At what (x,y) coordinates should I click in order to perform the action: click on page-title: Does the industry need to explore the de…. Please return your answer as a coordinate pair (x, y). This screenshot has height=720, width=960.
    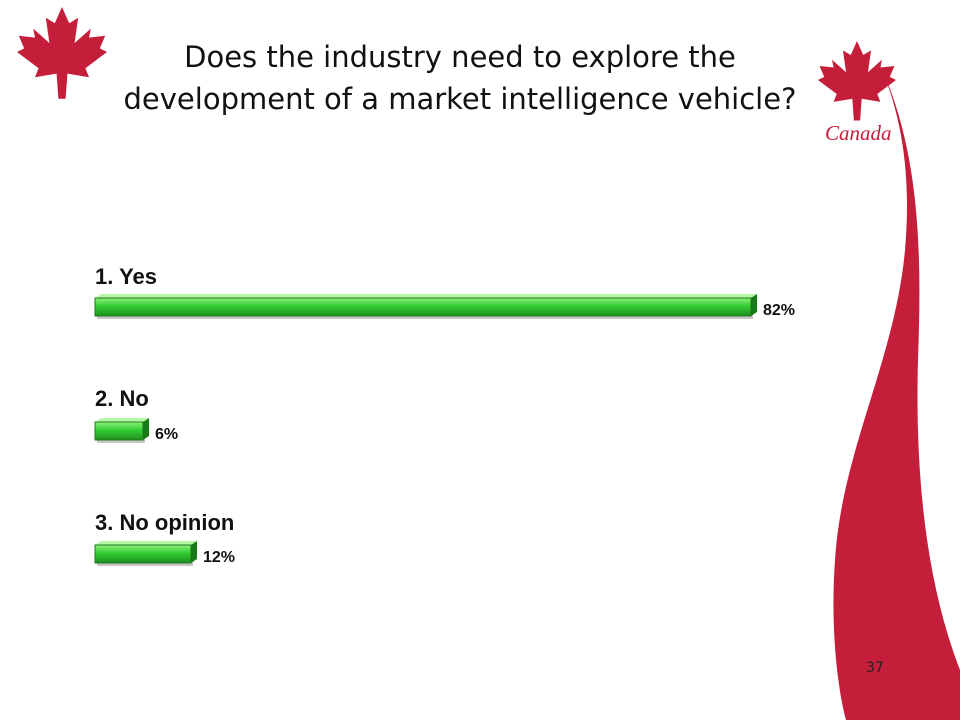
    Looking at the image, I should click on (460, 78).